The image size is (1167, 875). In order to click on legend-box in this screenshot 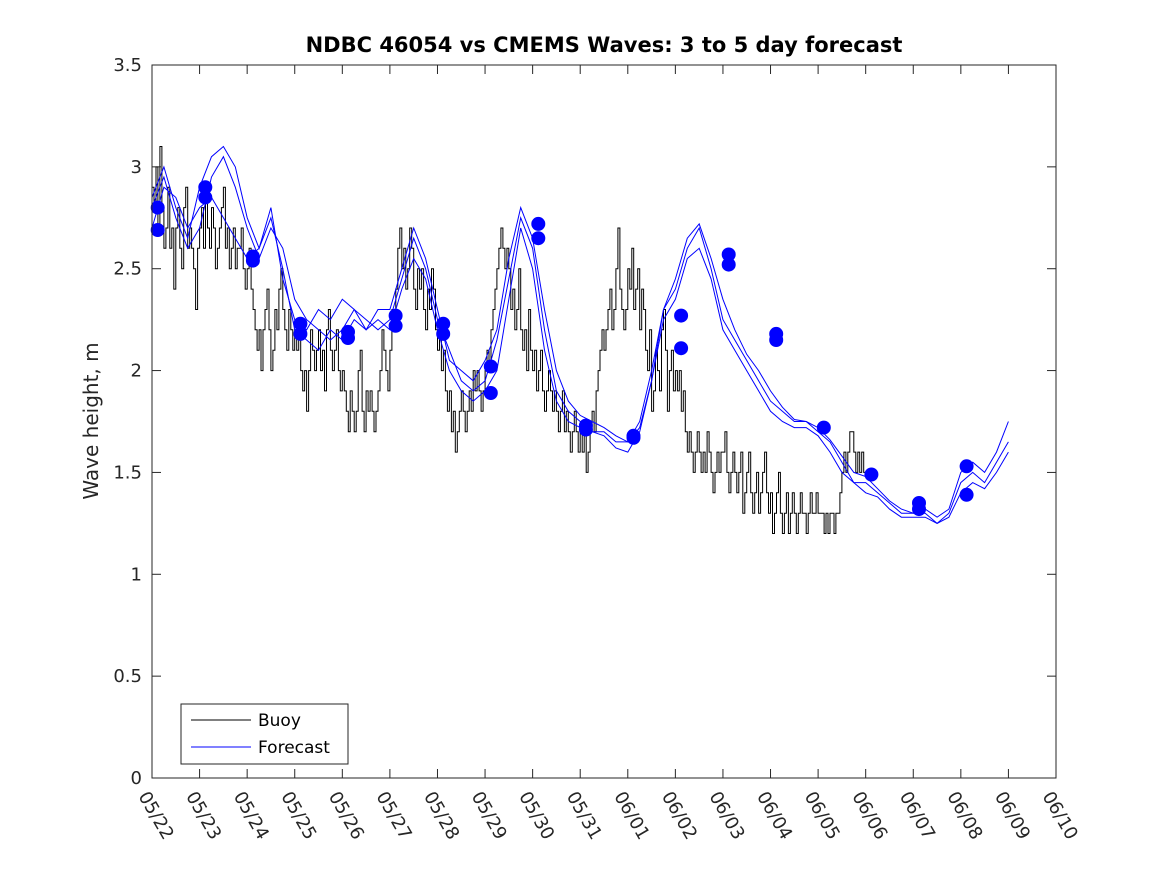, I will do `click(264, 734)`.